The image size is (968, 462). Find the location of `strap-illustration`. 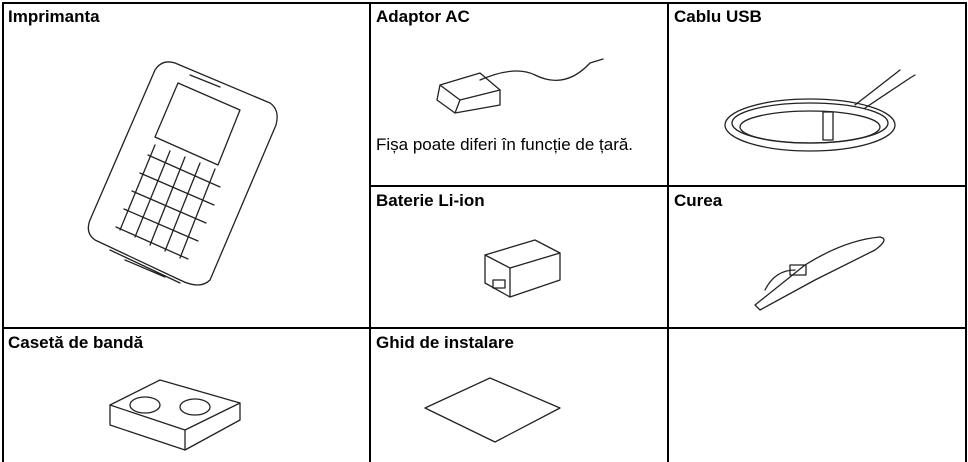

strap-illustration is located at coordinates (819, 273).